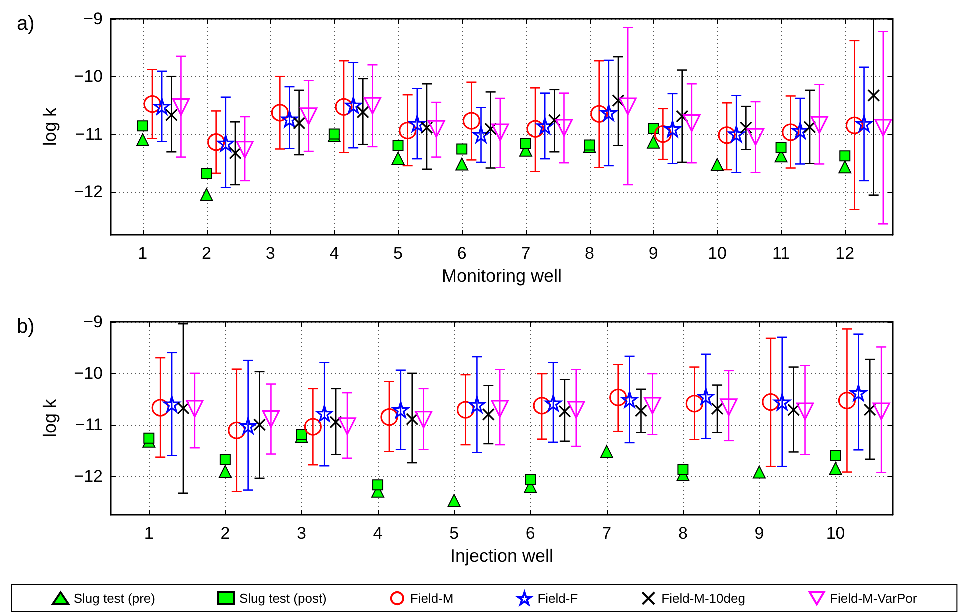  Describe the element at coordinates (874, 598) in the screenshot. I see `legend-label: Field-M-VarPor` at that location.